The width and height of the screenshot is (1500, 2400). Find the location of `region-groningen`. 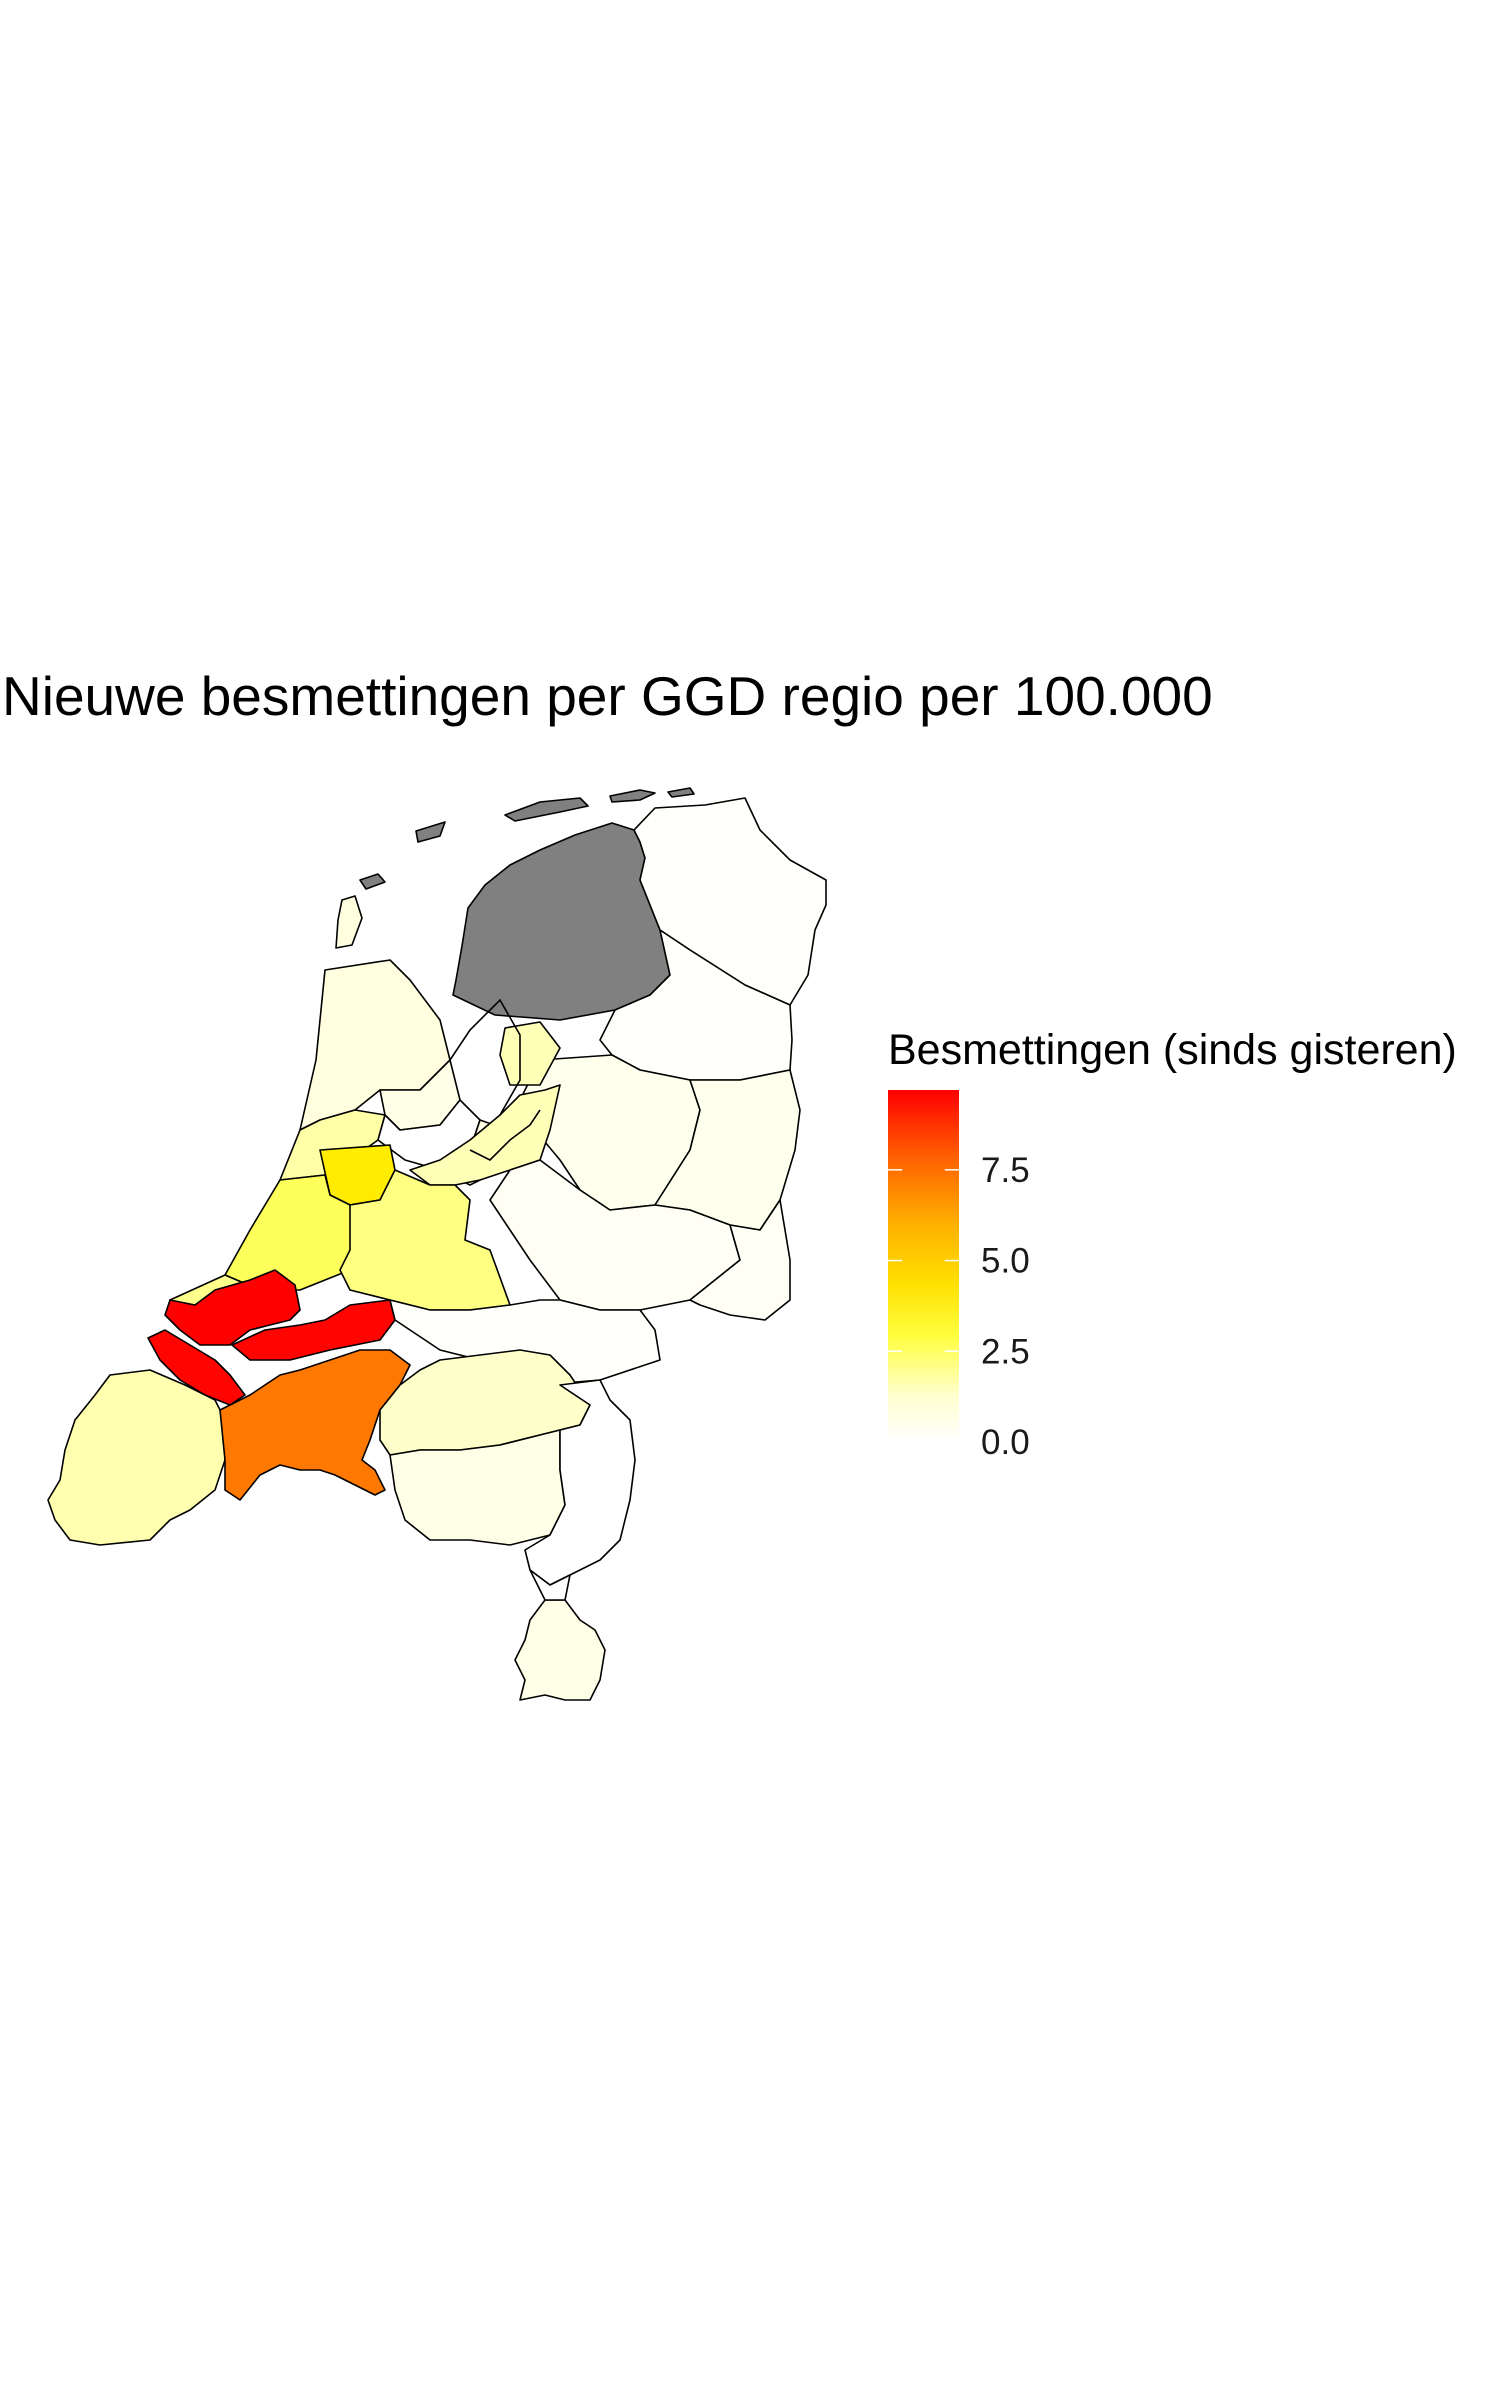

region-groningen is located at coordinates (730, 901).